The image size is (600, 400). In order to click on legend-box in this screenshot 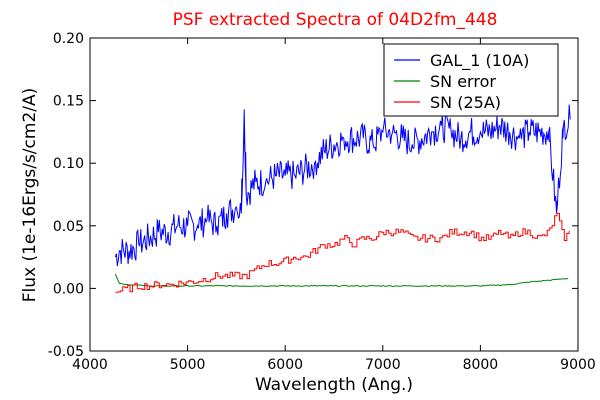, I will do `click(471, 80)`.